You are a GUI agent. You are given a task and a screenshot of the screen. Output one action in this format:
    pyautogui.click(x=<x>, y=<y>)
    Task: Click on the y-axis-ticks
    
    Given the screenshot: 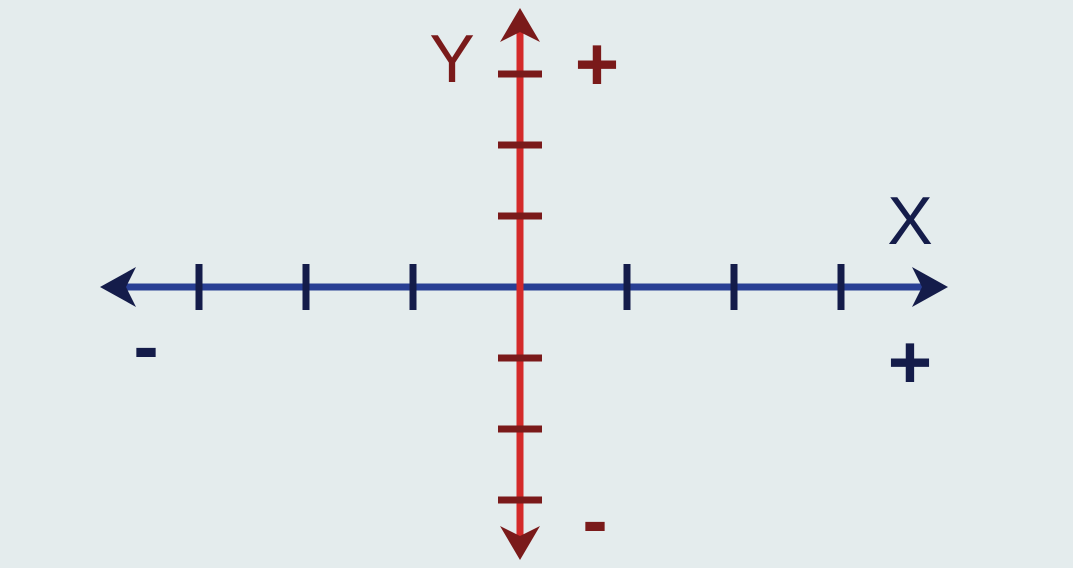 What is the action you would take?
    pyautogui.click(x=520, y=287)
    